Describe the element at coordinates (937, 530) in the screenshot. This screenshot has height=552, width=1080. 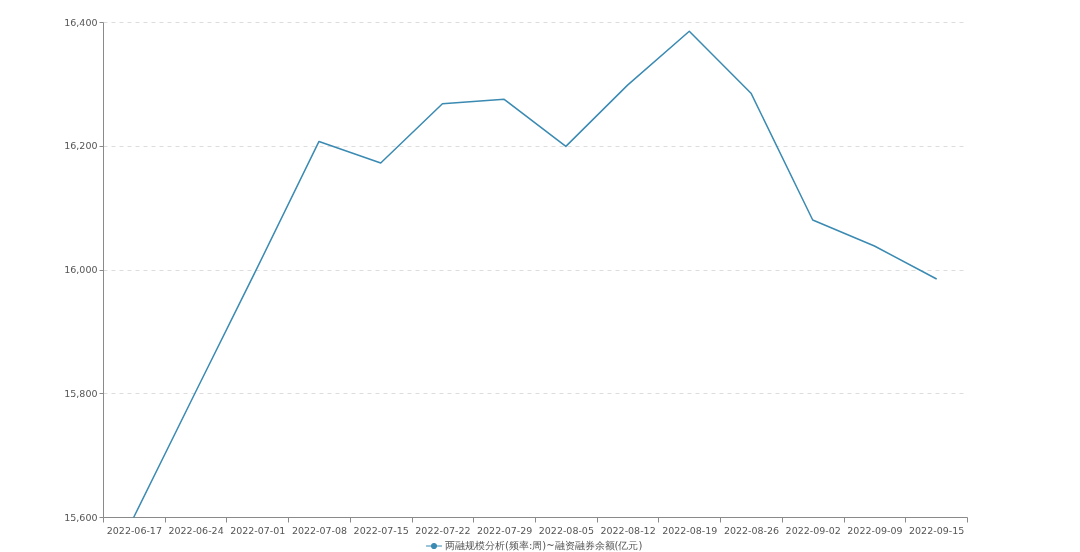
I see `x-tick-label: 2022-09-15` at that location.